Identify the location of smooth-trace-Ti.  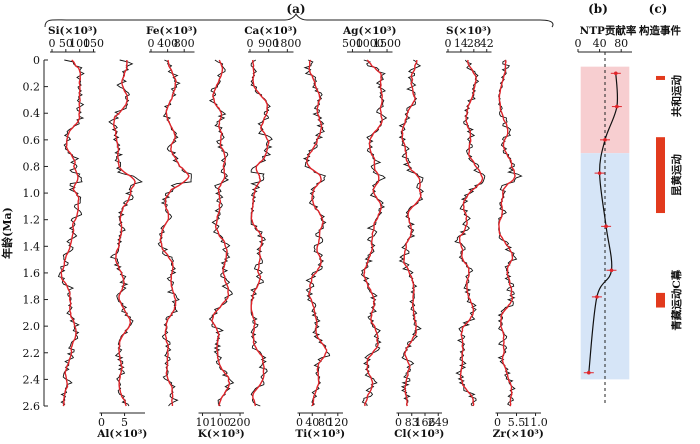
(316, 233).